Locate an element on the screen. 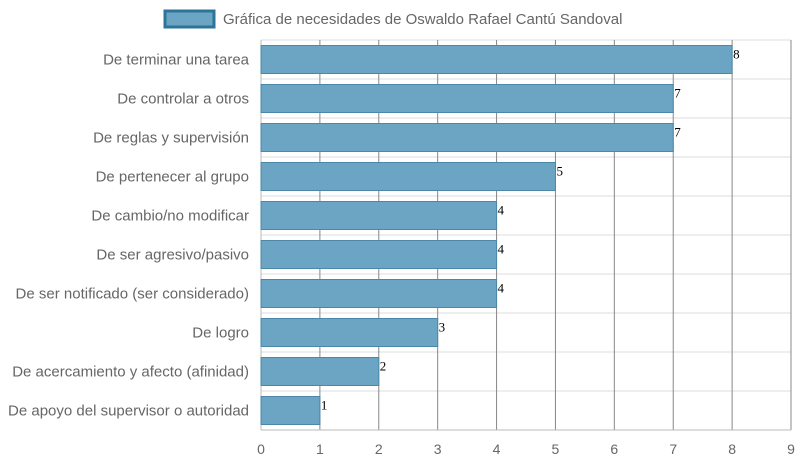  category-label: De logro is located at coordinates (220, 333).